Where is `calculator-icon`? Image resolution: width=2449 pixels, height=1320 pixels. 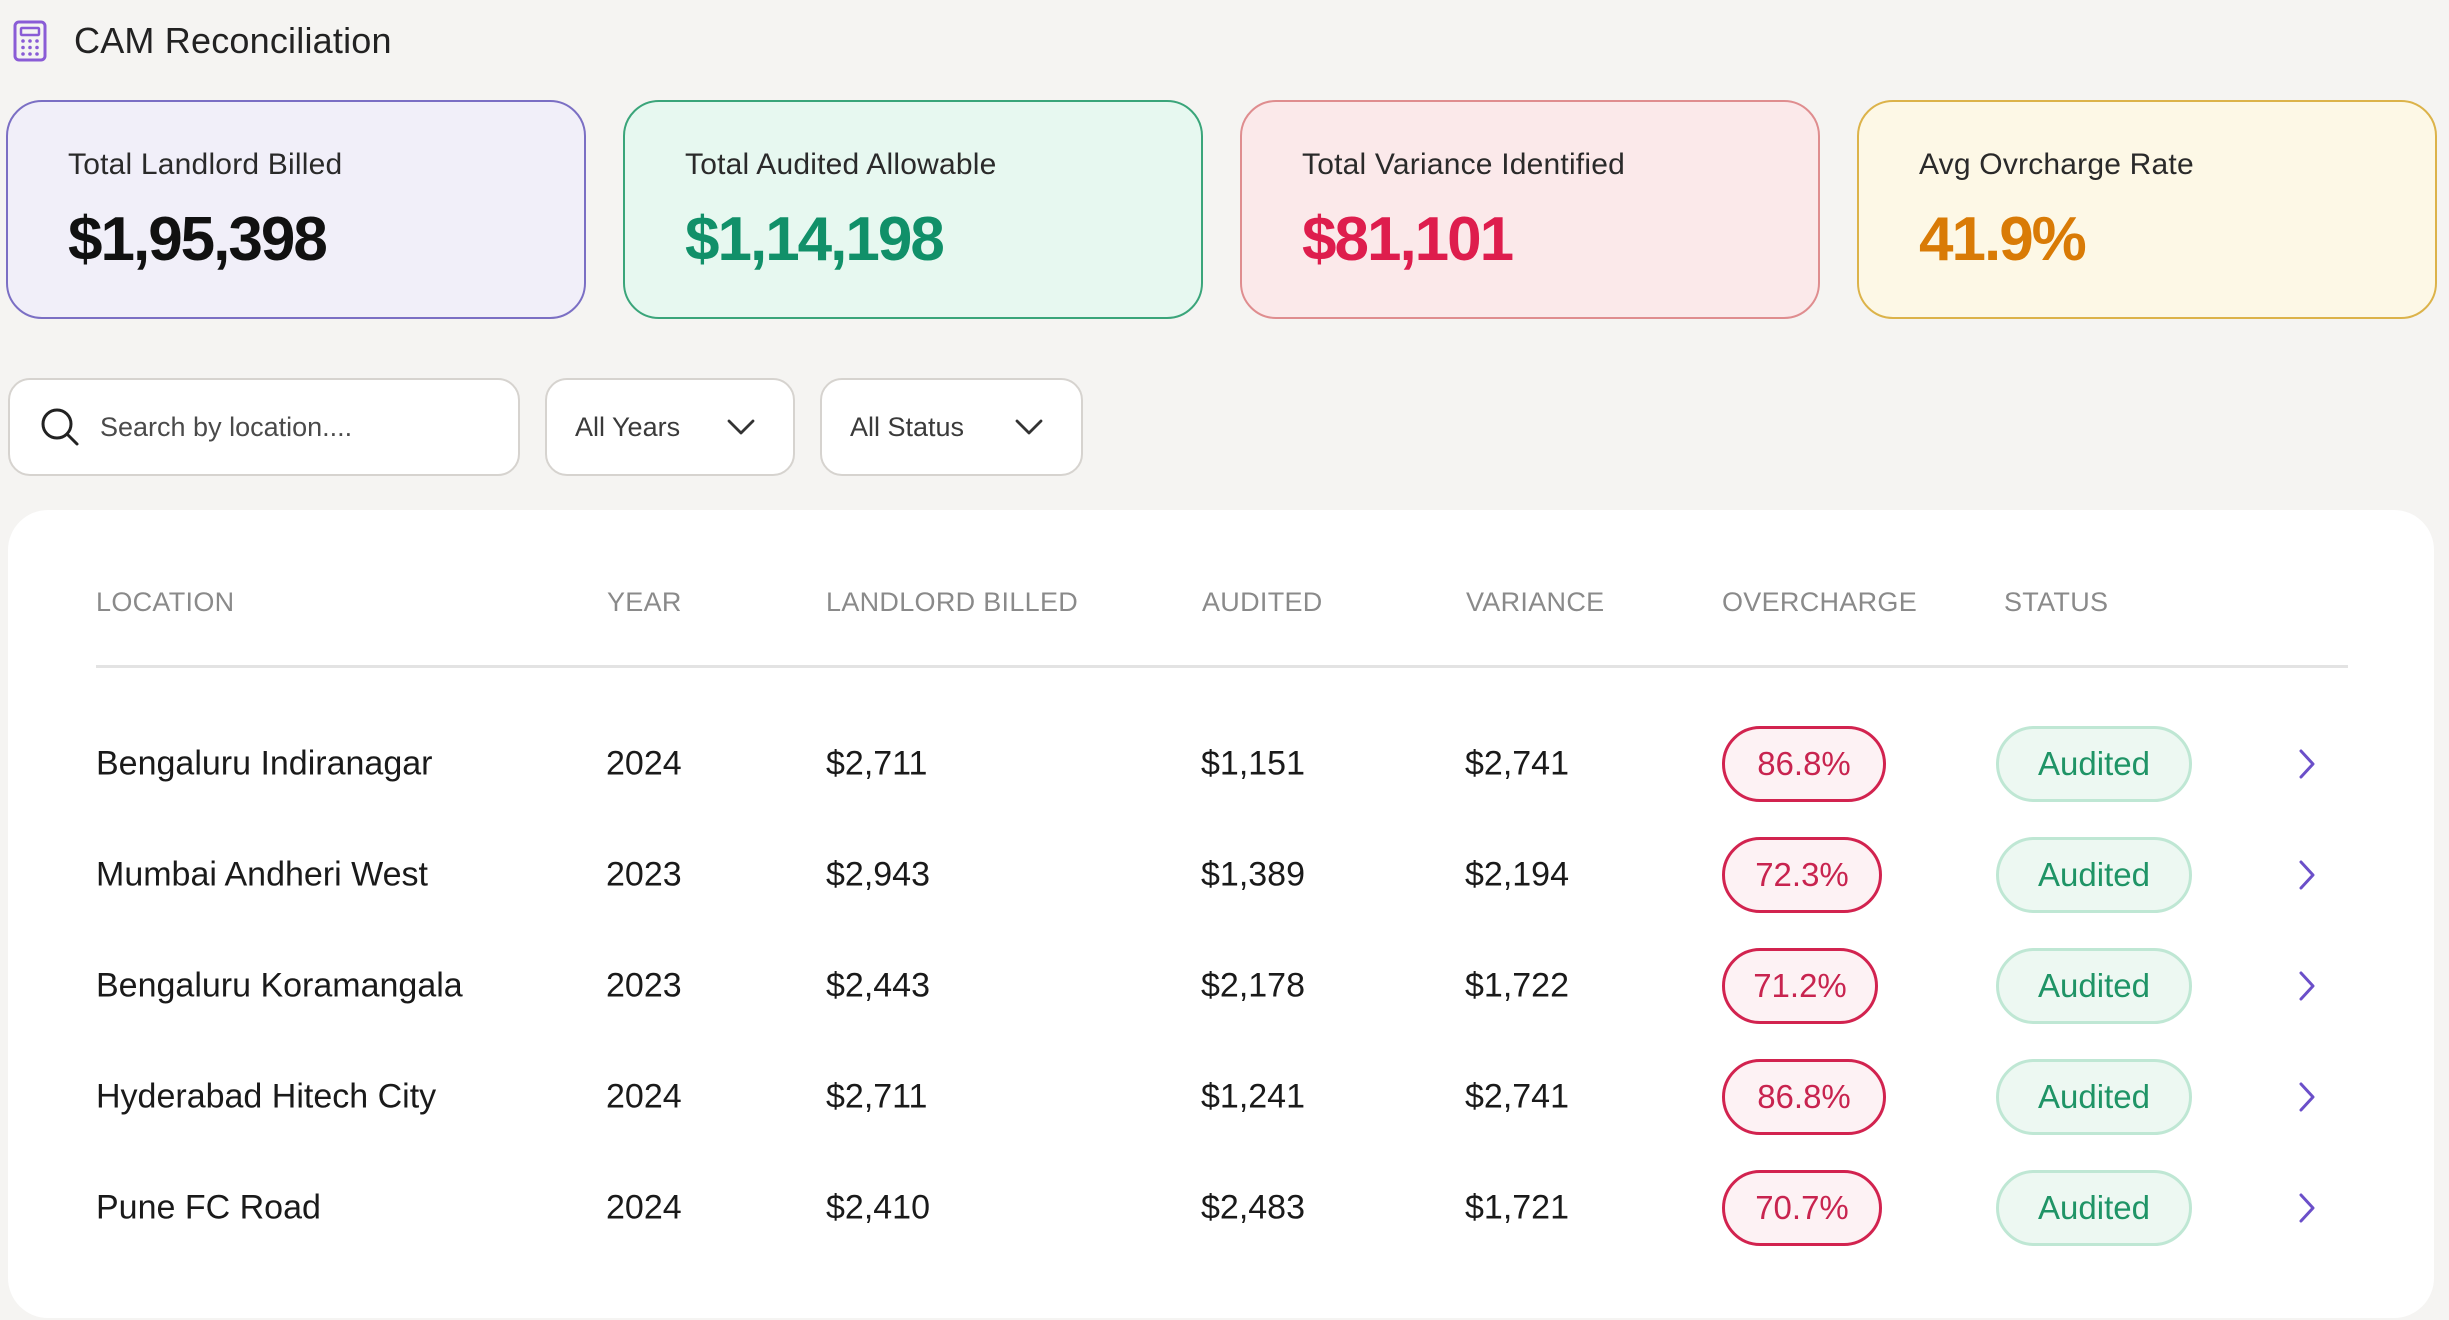
calculator-icon is located at coordinates (30, 41).